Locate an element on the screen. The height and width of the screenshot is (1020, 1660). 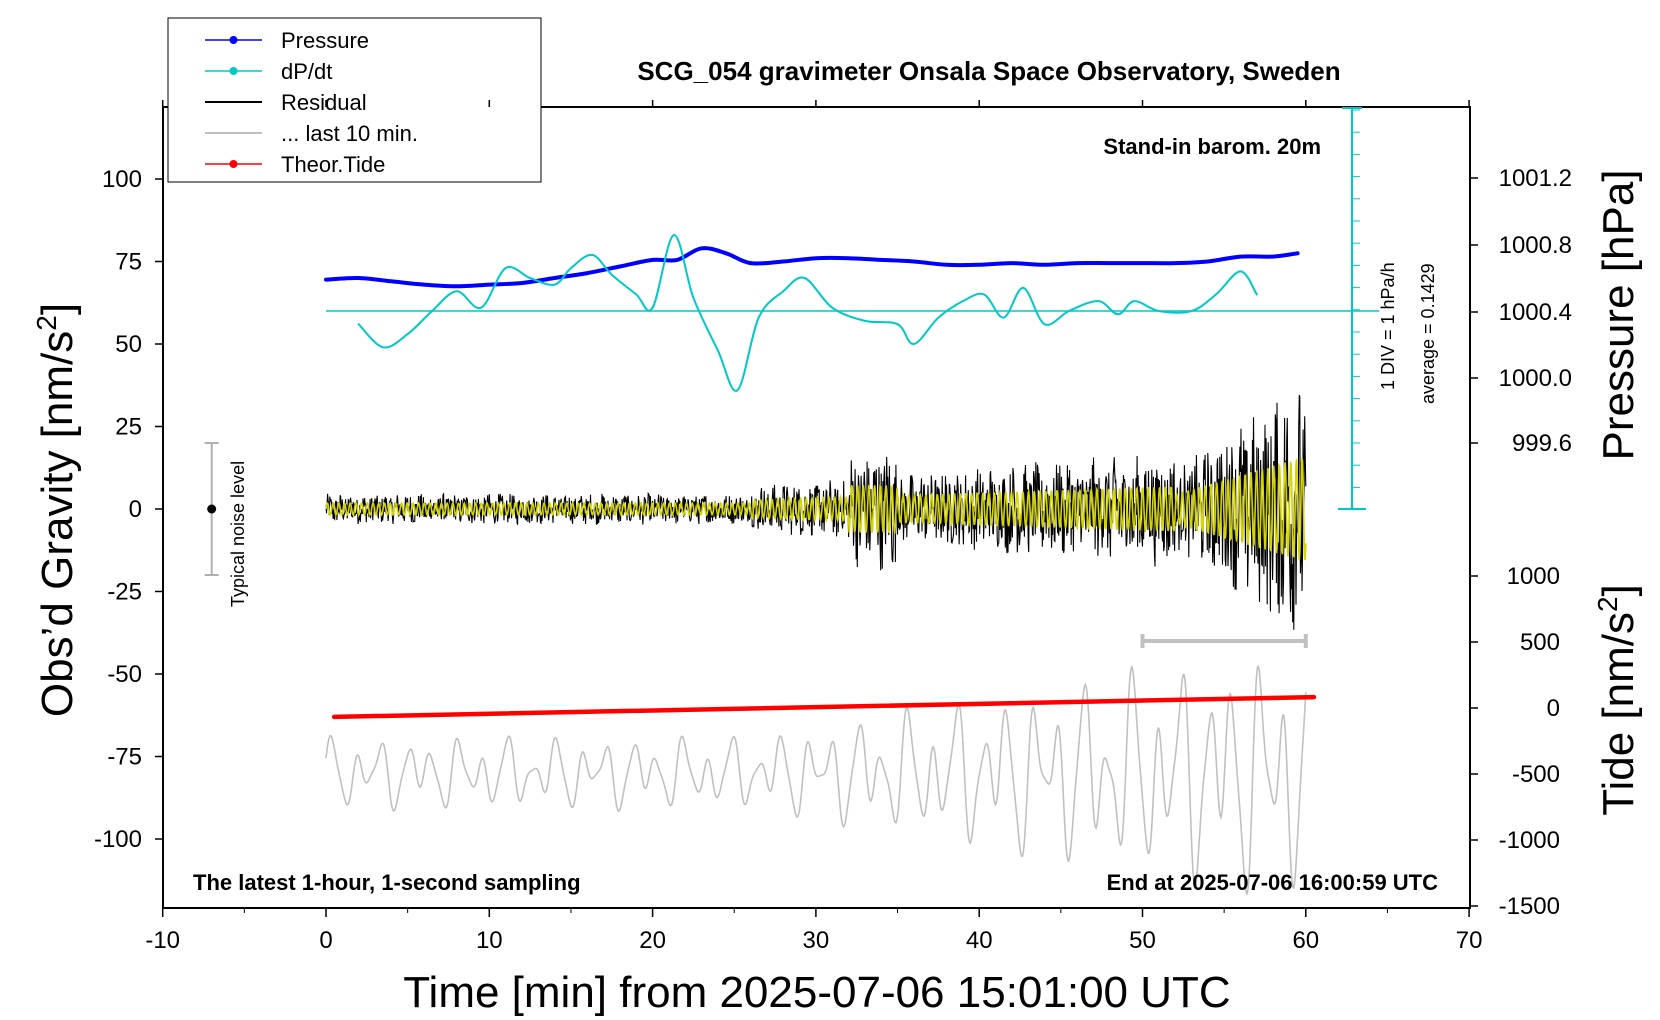
x-tick-label: 50 is located at coordinates (1142, 940).